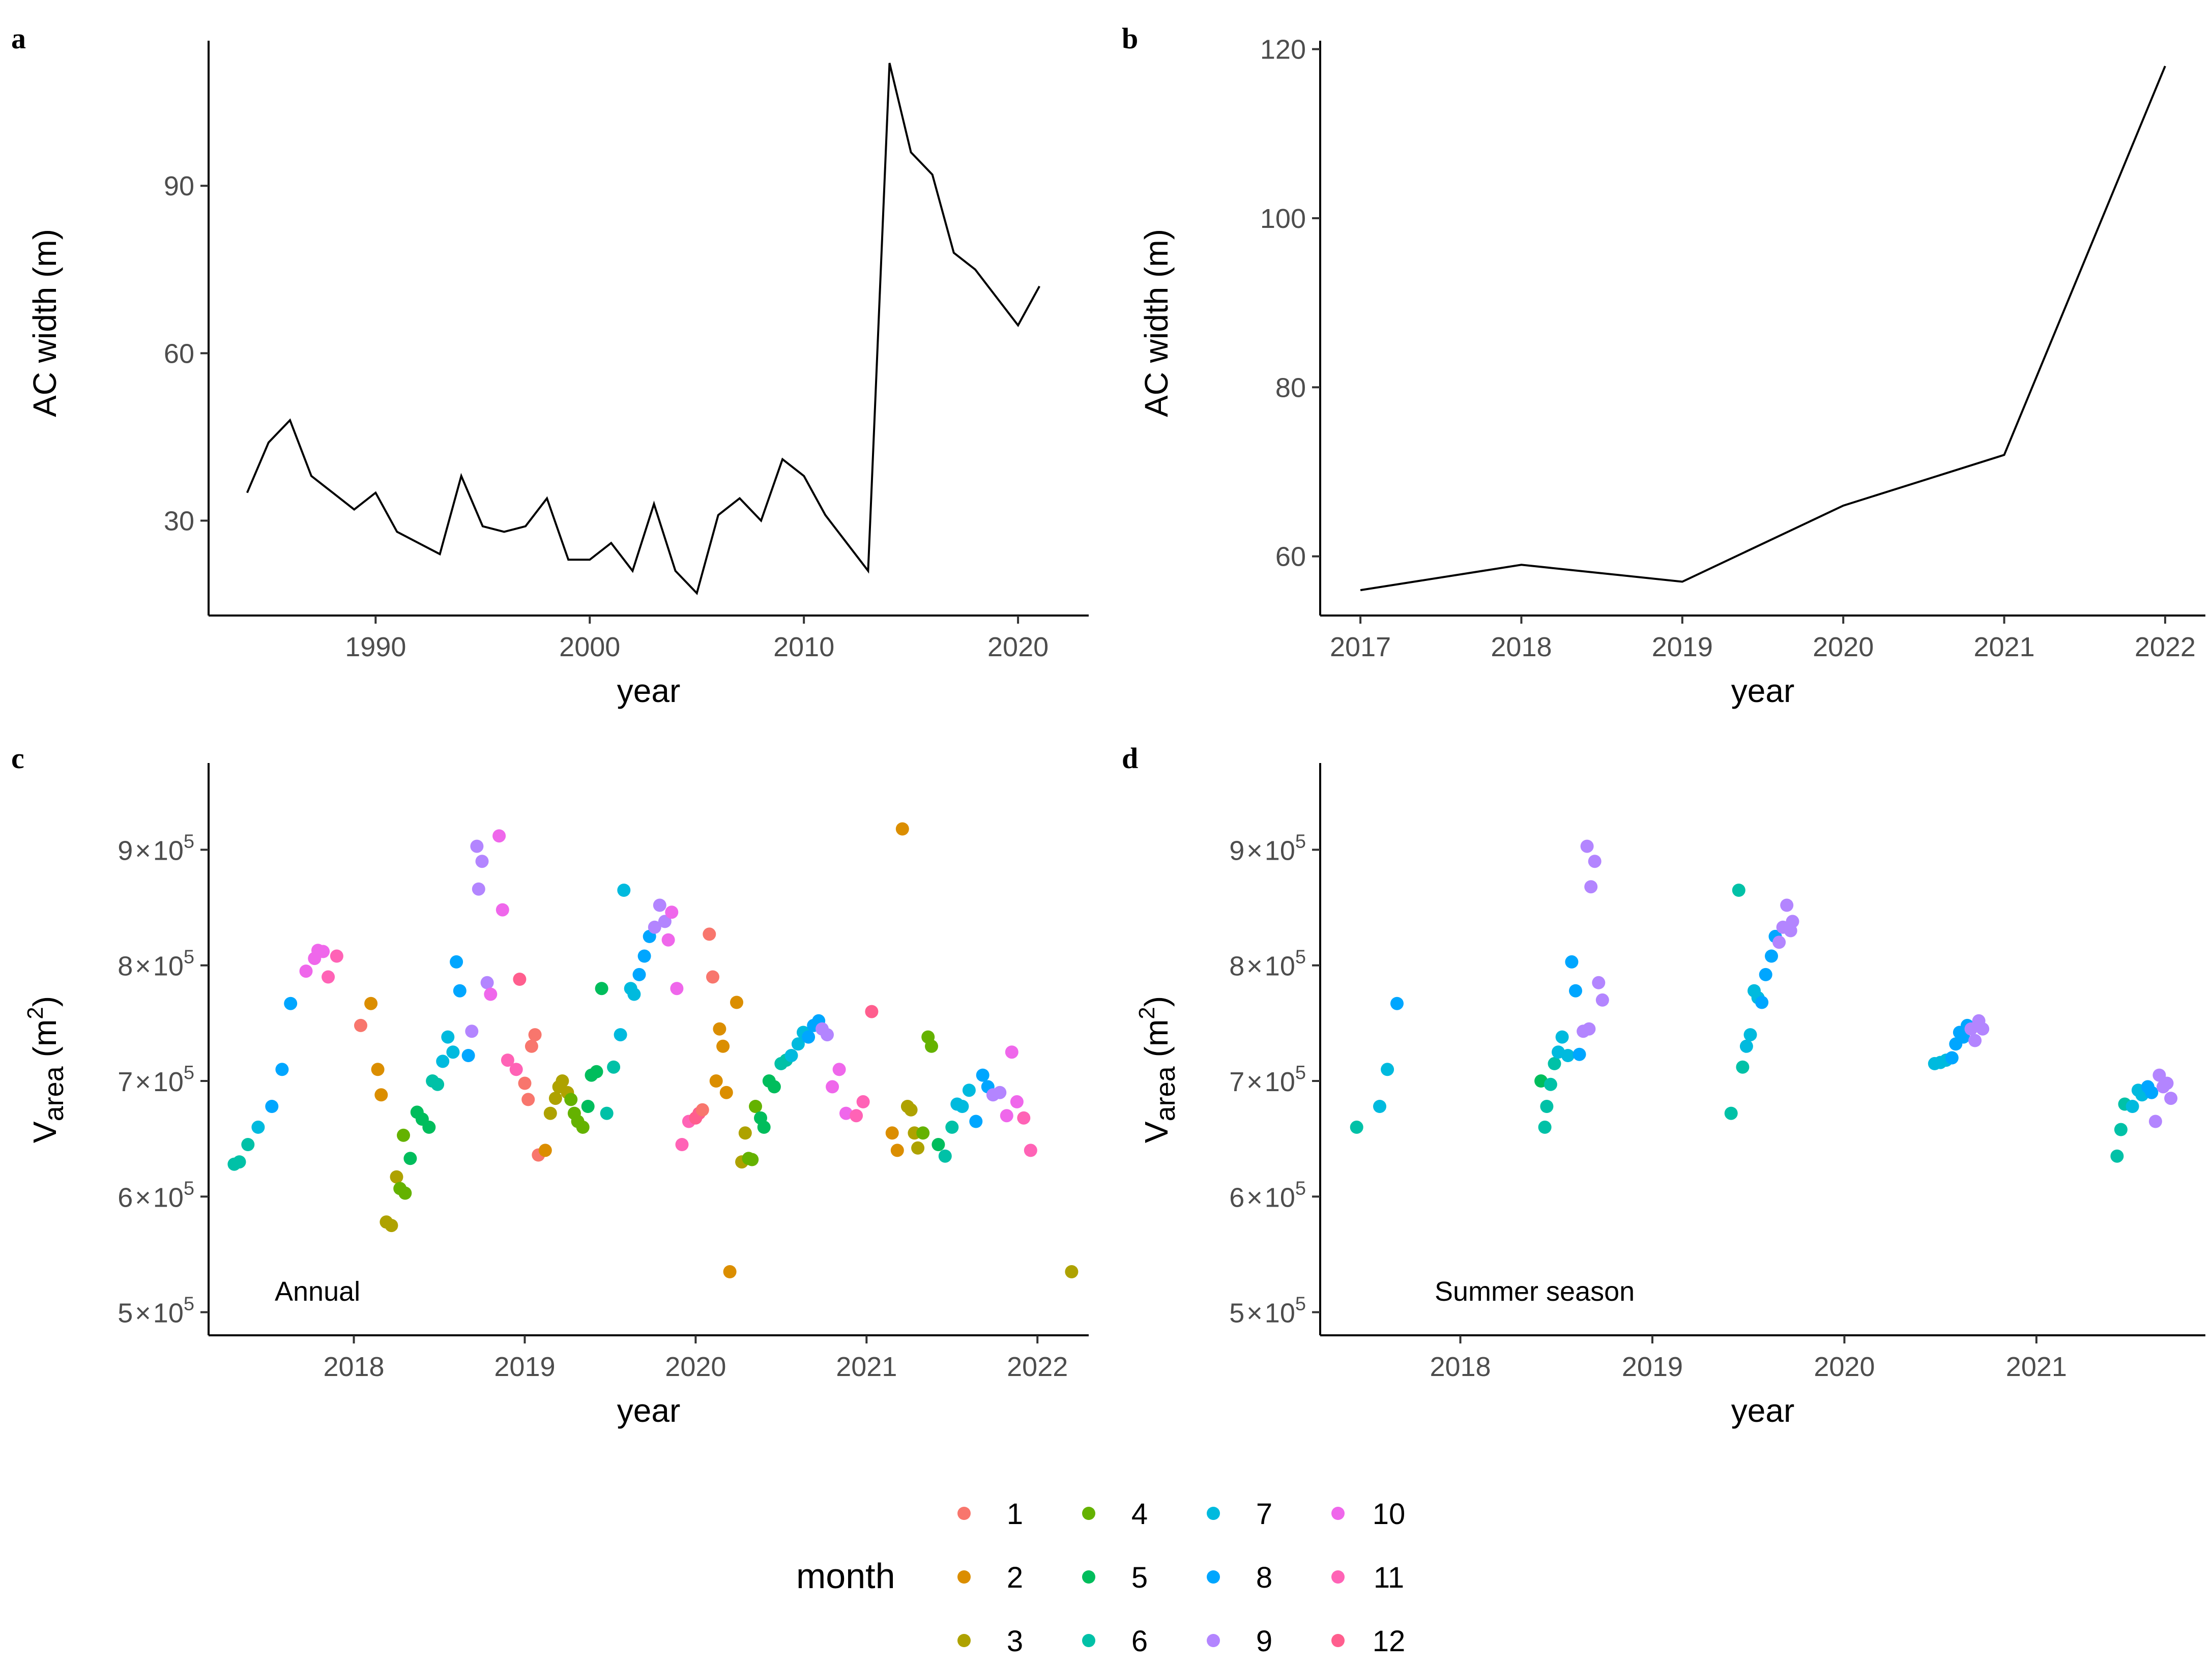 The width and height of the screenshot is (2212, 1668). Describe the element at coordinates (1156, 1001) in the screenshot. I see `y-axis-title-unit-close: )` at that location.